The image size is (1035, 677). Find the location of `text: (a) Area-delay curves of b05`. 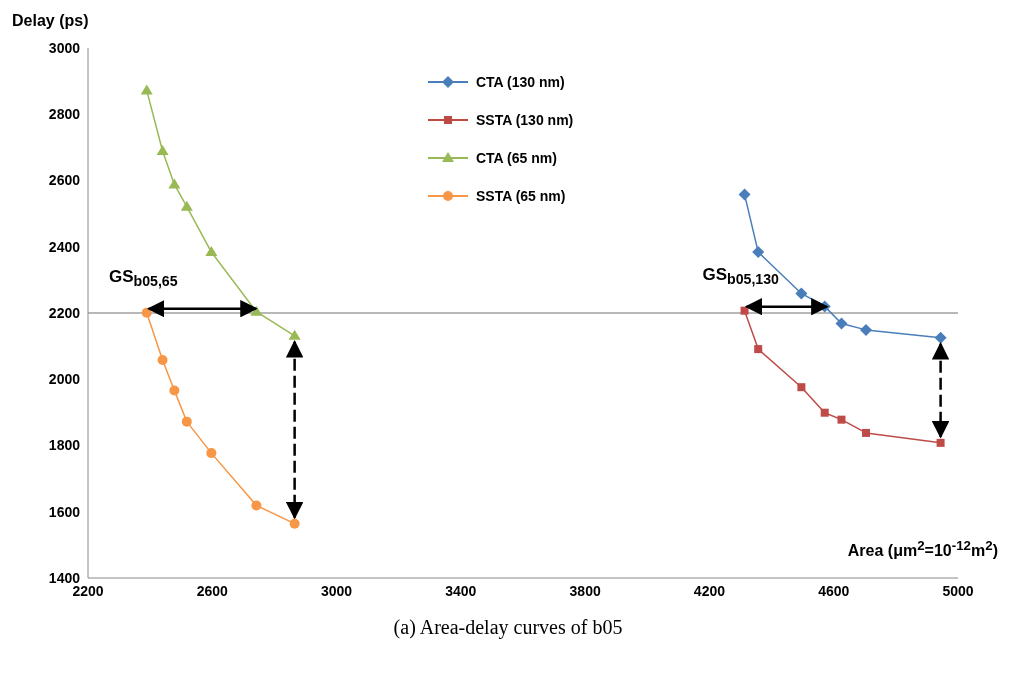

text: (a) Area-delay curves of b05 is located at coordinates (508, 627).